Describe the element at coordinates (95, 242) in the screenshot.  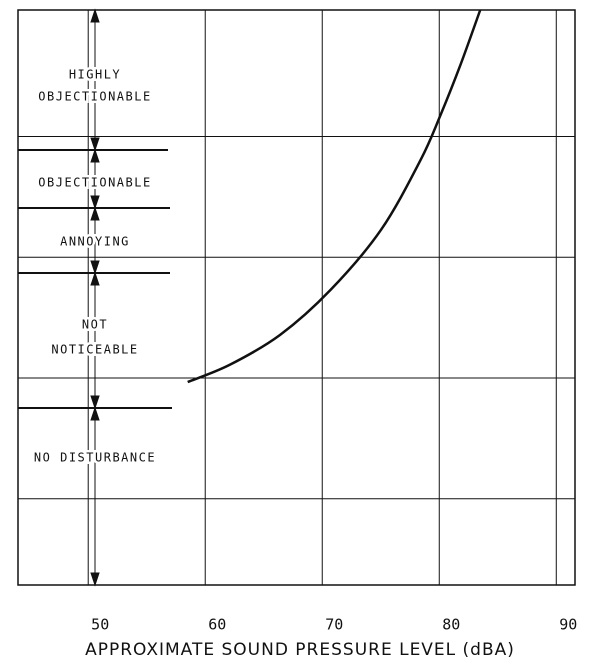
I see `zone-label: ANNOYING` at that location.